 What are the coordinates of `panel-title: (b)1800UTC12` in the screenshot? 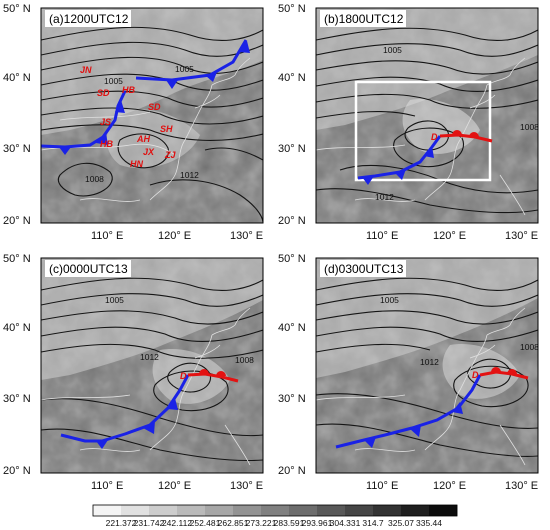 It's located at (364, 19).